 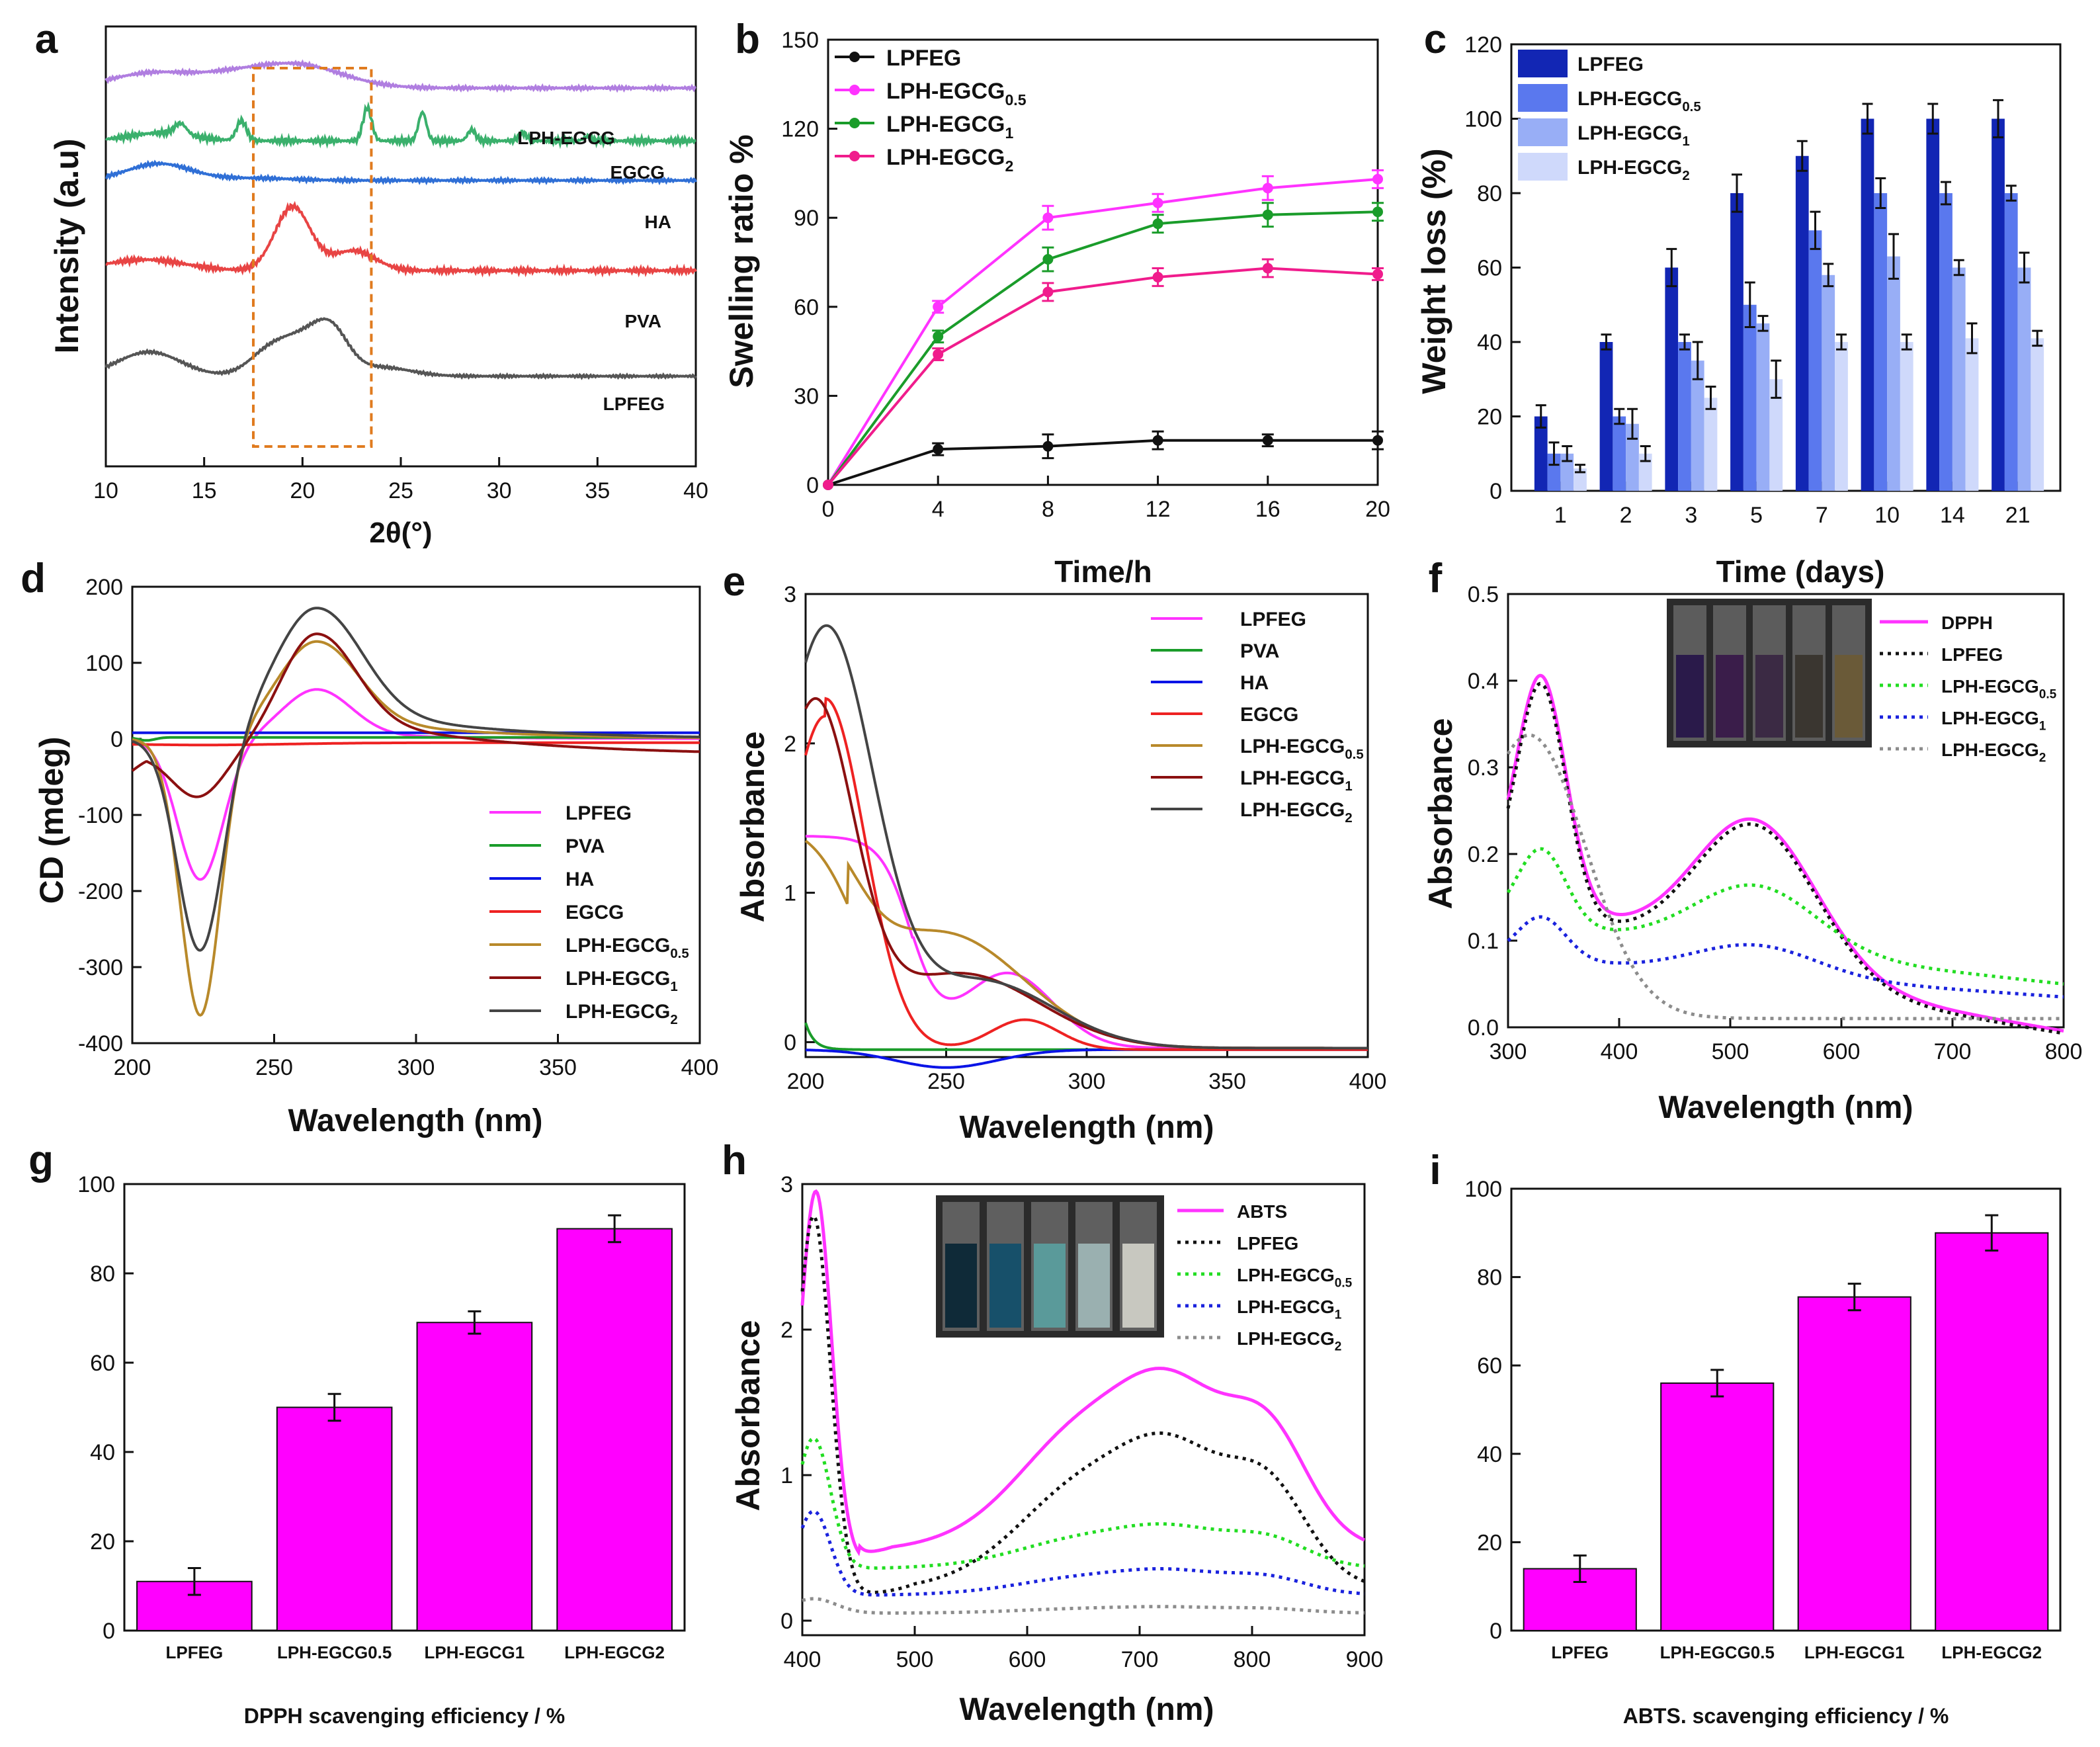 I want to click on x-axis-title: DPPH scavenging efficiency / %, so click(x=405, y=1716).